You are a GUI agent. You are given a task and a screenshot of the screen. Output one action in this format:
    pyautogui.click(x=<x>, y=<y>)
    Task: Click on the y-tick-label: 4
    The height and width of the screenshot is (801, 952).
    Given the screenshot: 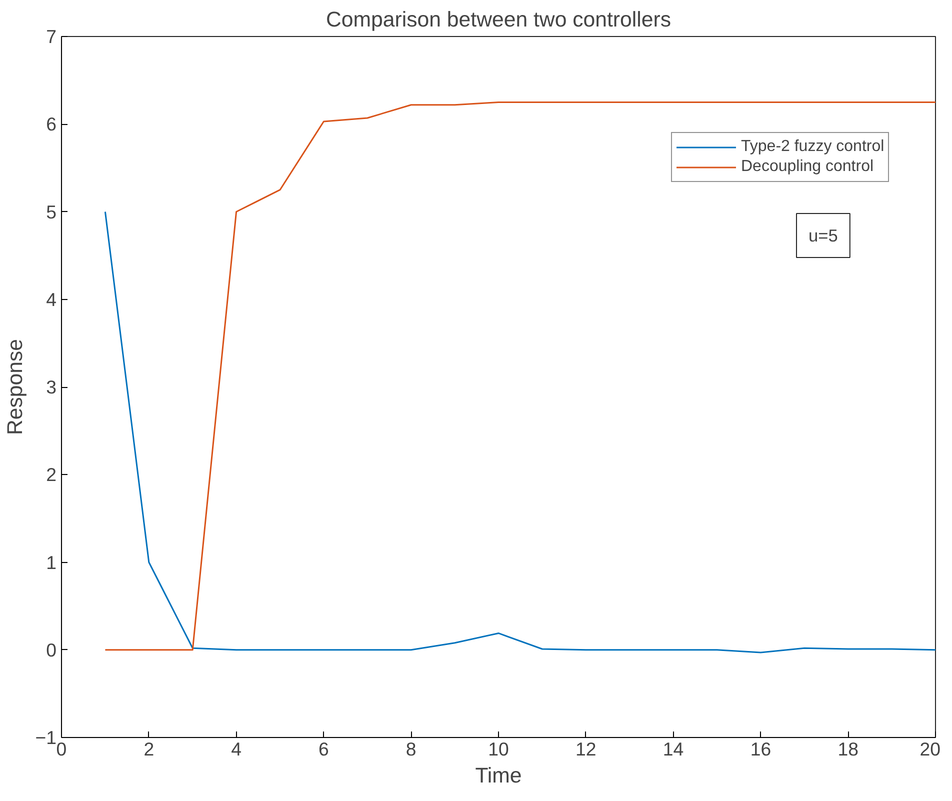 What is the action you would take?
    pyautogui.click(x=51, y=299)
    